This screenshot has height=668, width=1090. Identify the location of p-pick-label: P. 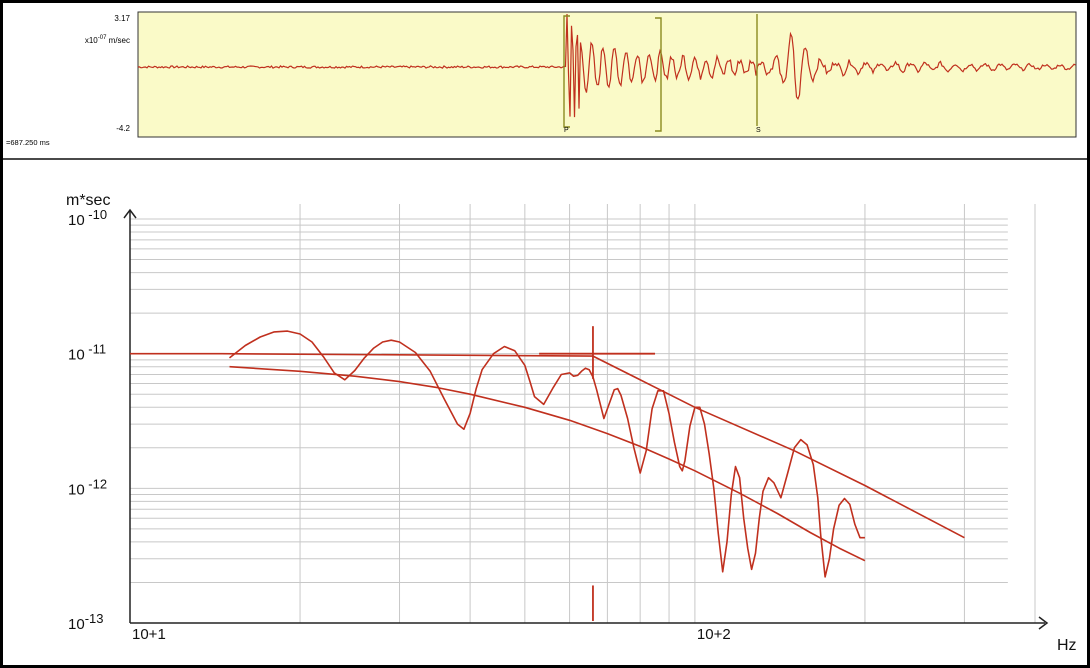
(566, 130).